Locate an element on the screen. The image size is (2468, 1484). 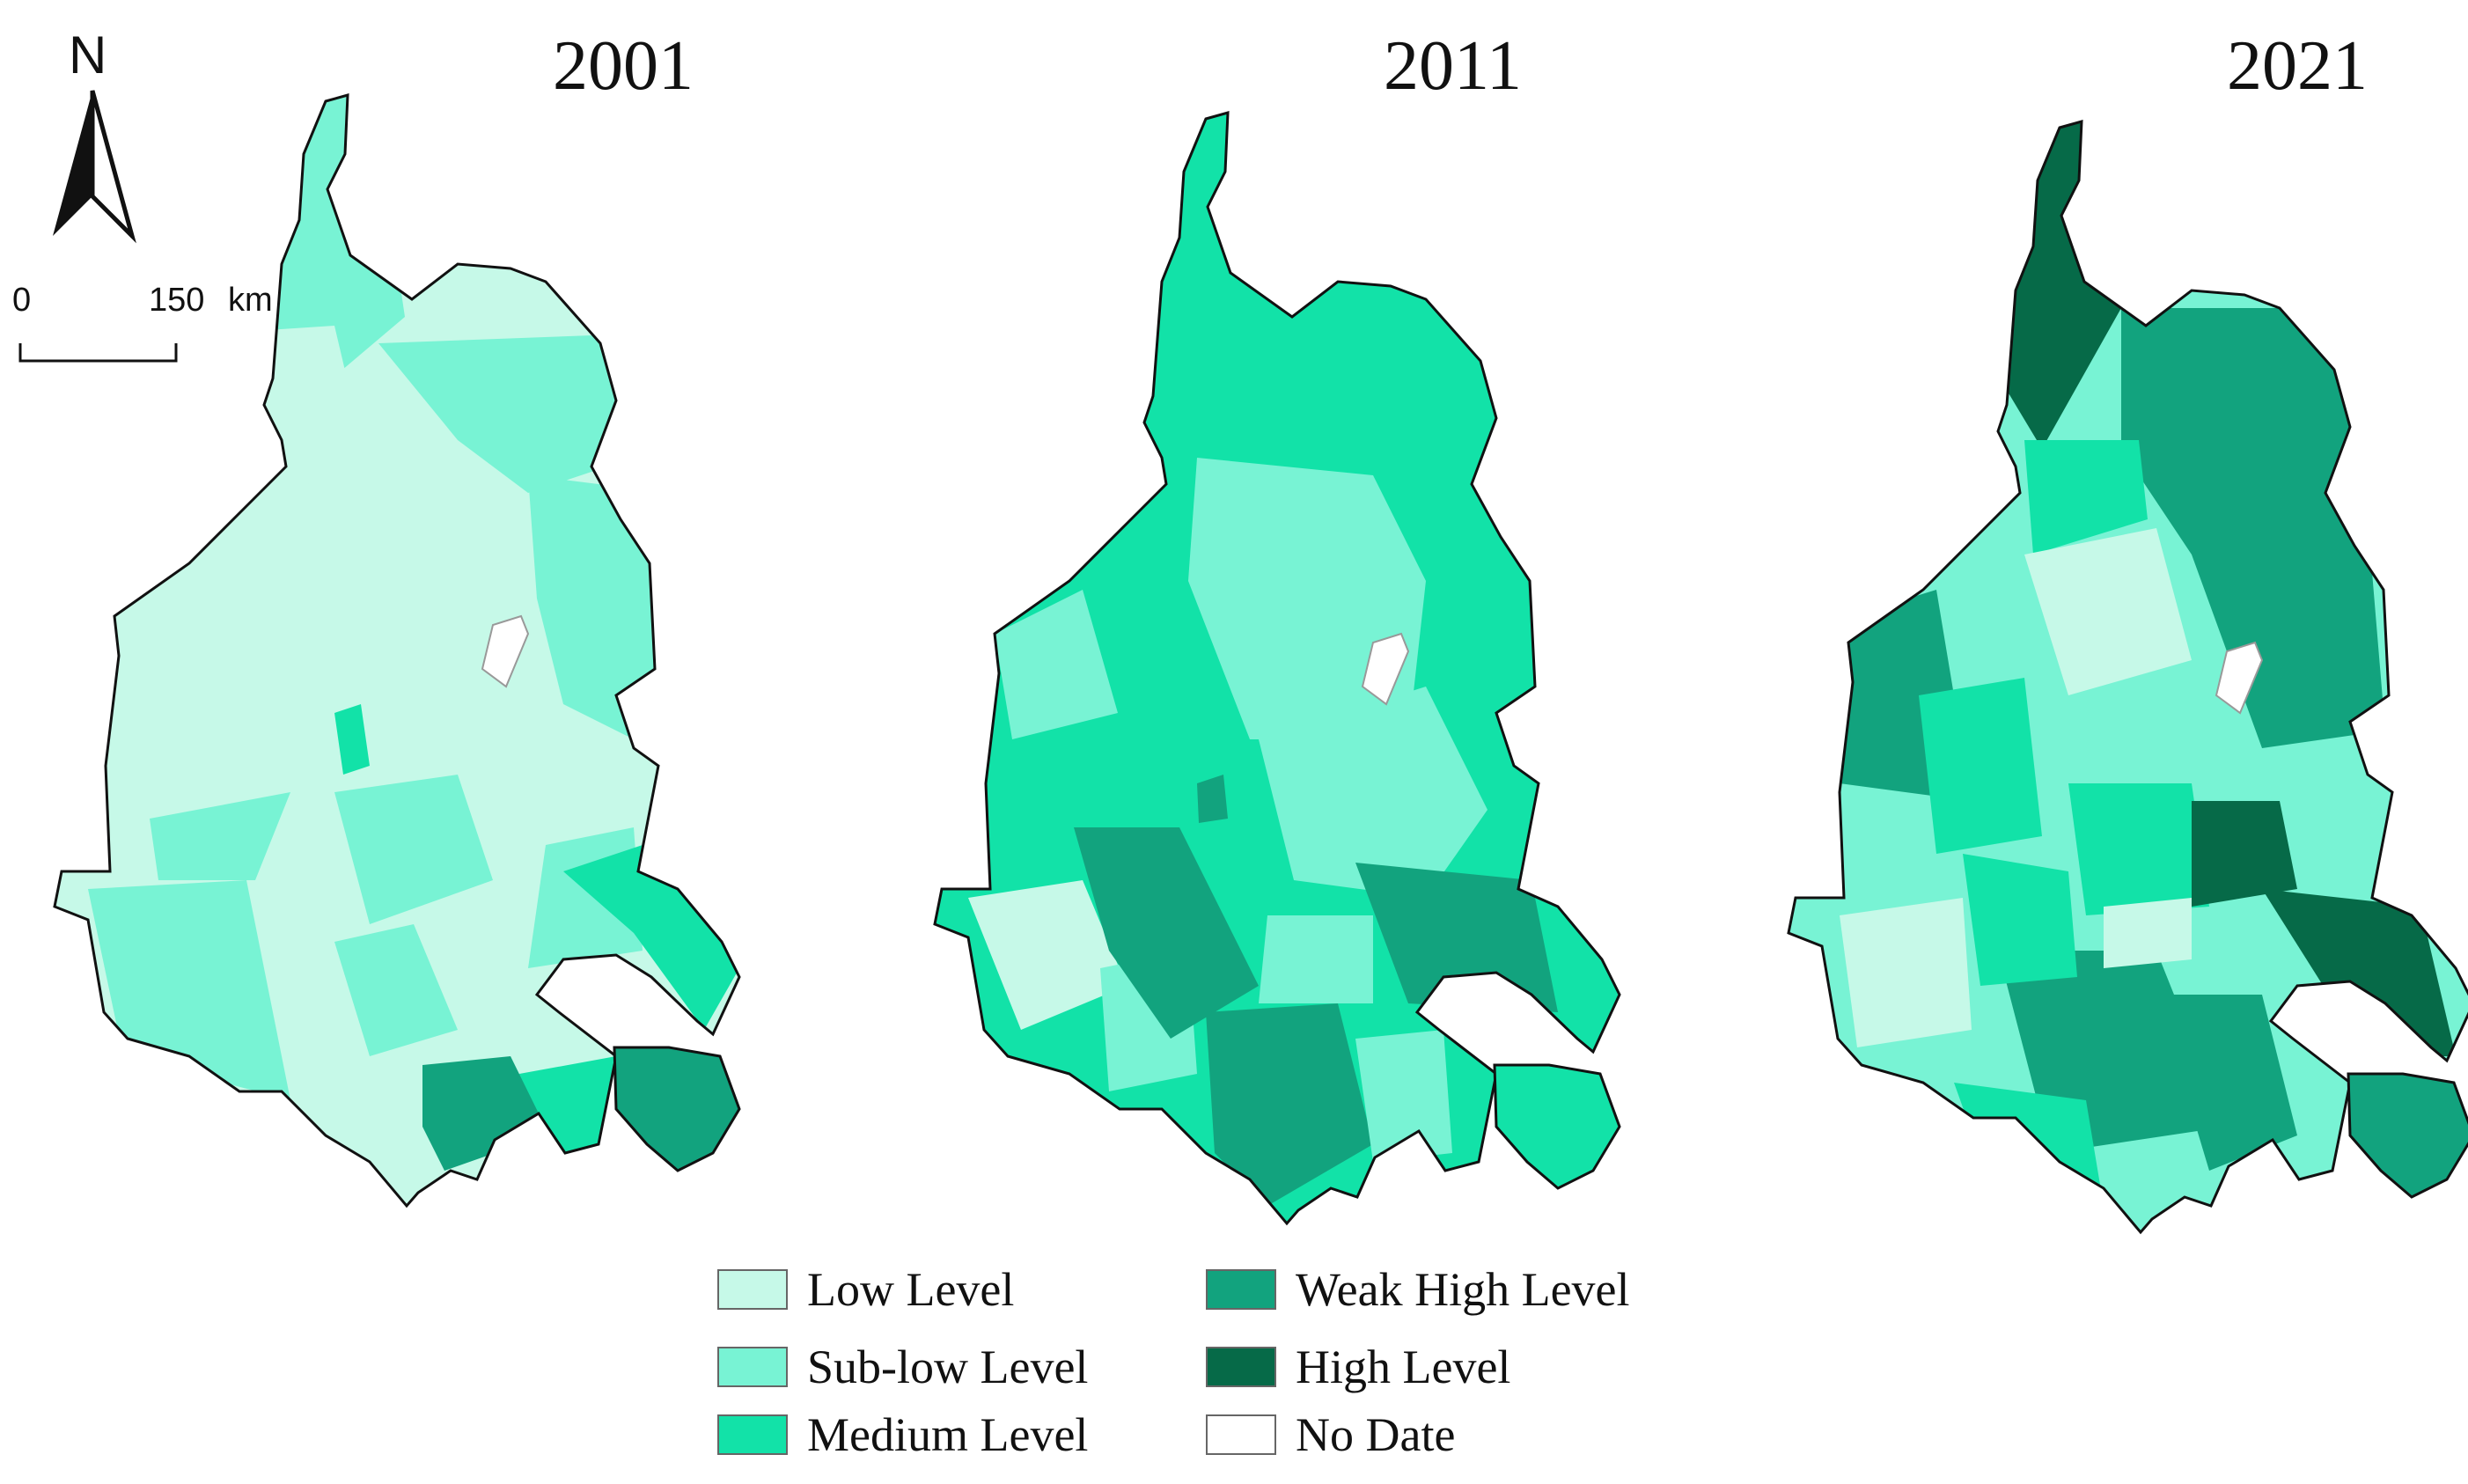
legend-item-medium: Medium Level is located at coordinates (903, 1435).